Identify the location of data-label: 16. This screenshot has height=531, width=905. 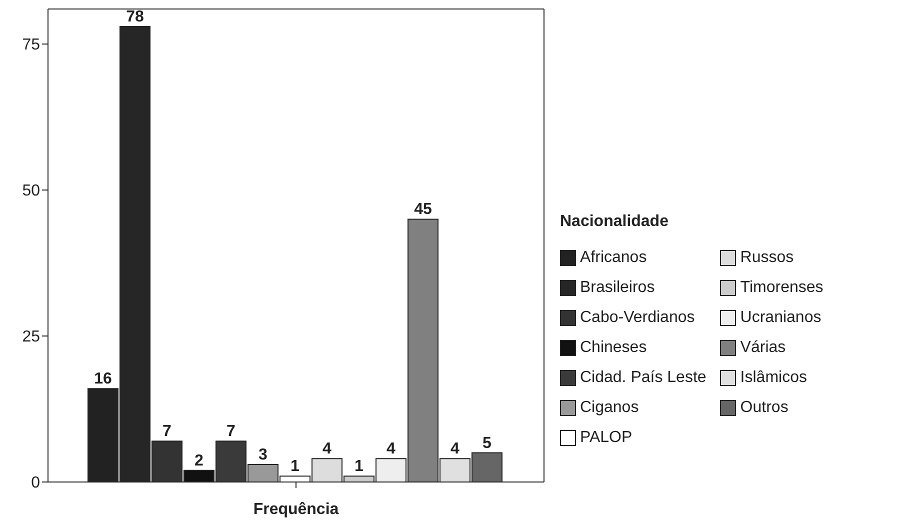
(103, 379).